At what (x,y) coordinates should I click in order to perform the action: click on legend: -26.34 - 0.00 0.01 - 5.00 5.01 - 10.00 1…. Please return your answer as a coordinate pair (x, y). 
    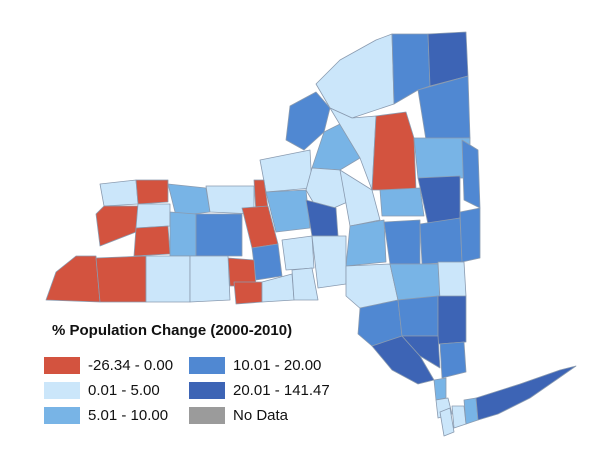
    Looking at the image, I should click on (209, 391).